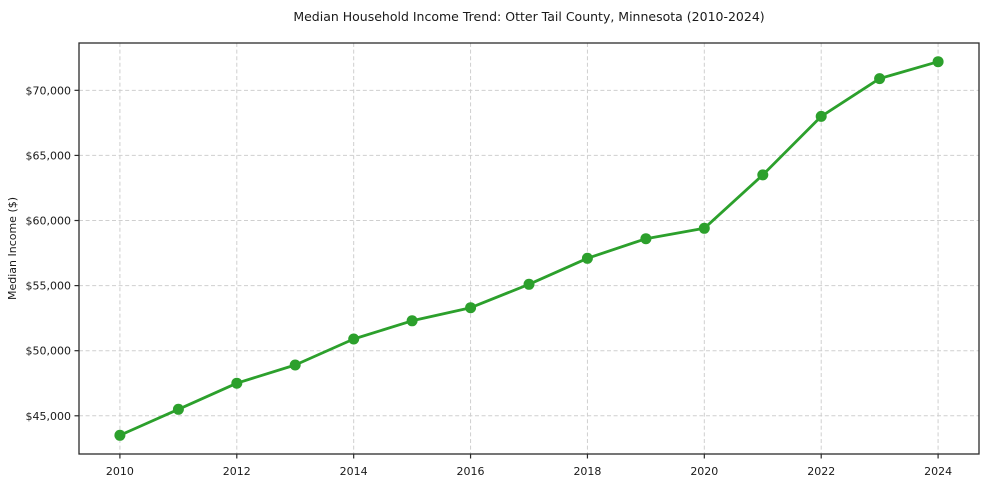 Image resolution: width=989 pixels, height=494 pixels. I want to click on x-tick-label: 2018, so click(587, 471).